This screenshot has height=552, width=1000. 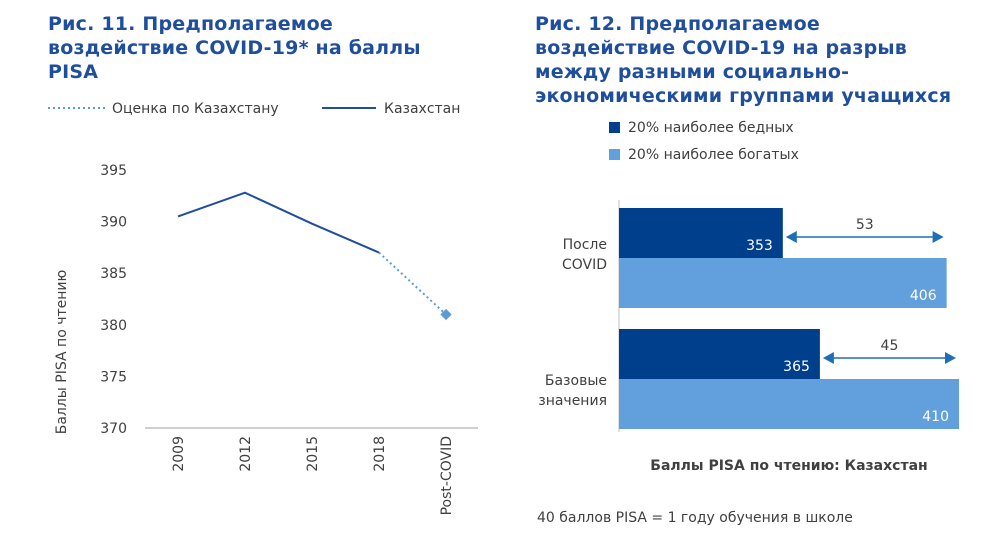 What do you see at coordinates (313, 454) in the screenshot?
I see `x-tick-label: 2015` at bounding box center [313, 454].